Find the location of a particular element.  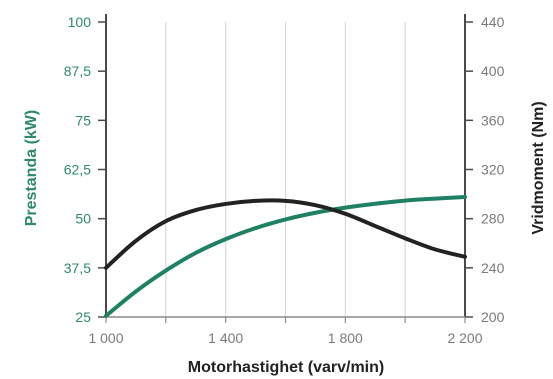

x-axis-title: Motorhastighet (varv/min) is located at coordinates (286, 367).